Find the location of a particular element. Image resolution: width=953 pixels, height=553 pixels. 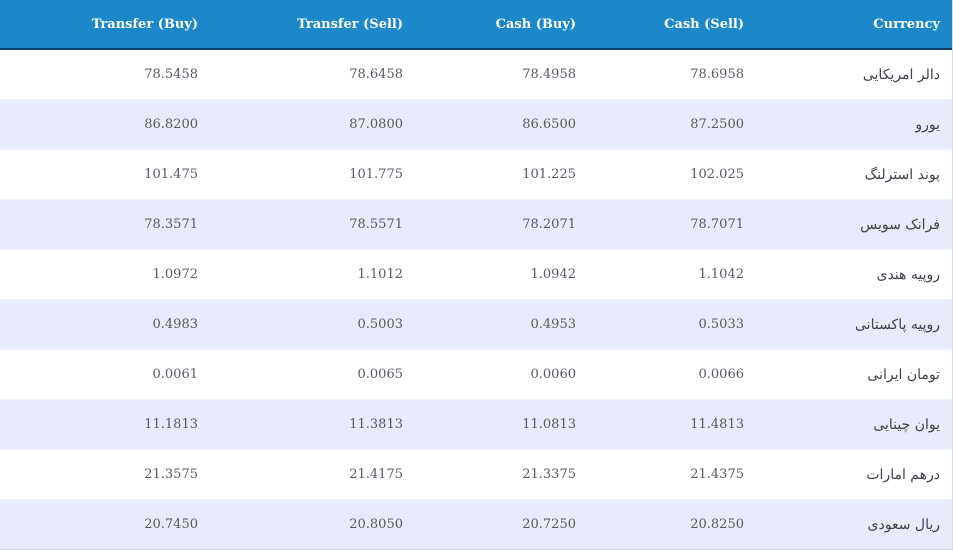

cell-transfer-buy: 78.5458 is located at coordinates (171, 74).